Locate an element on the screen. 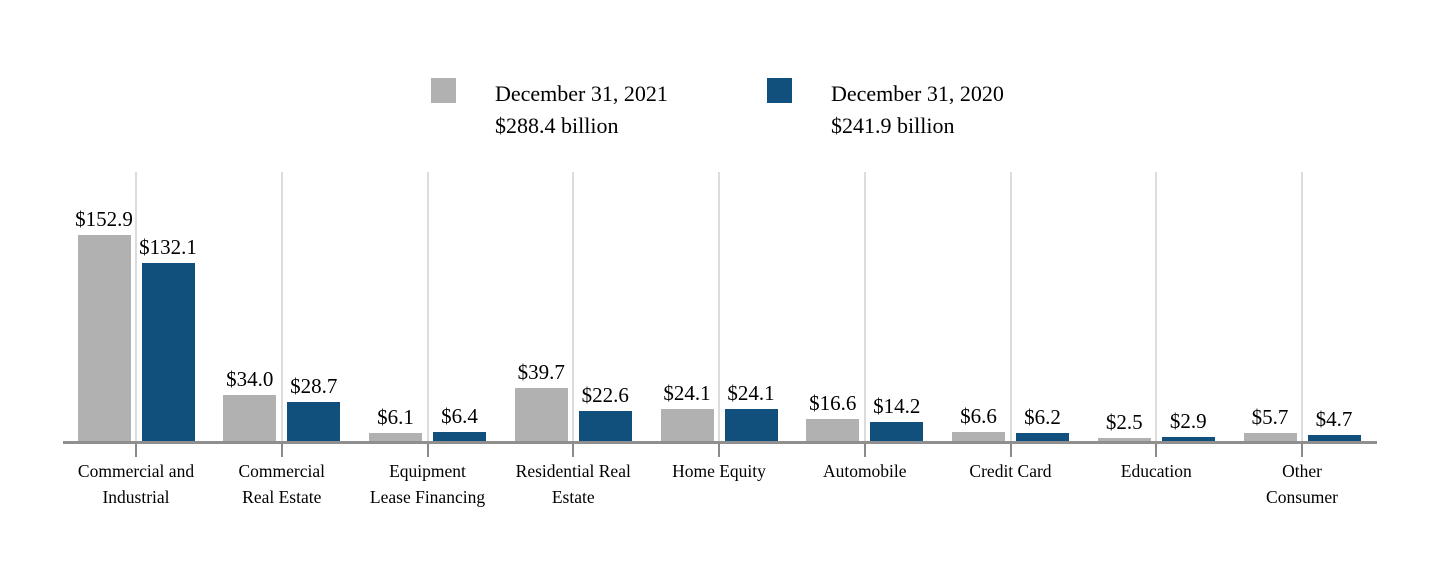  x-axis-line is located at coordinates (720, 442).